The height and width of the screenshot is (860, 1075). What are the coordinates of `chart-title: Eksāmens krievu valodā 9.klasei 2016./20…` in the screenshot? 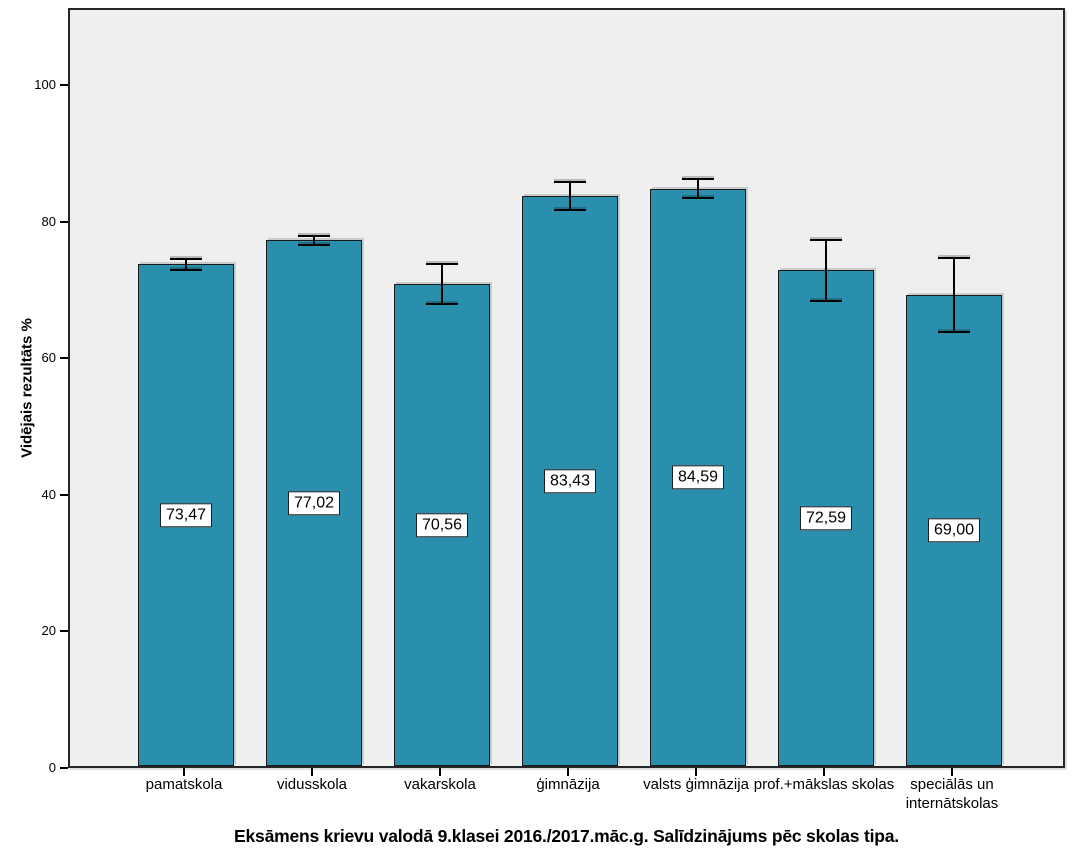 It's located at (566, 836).